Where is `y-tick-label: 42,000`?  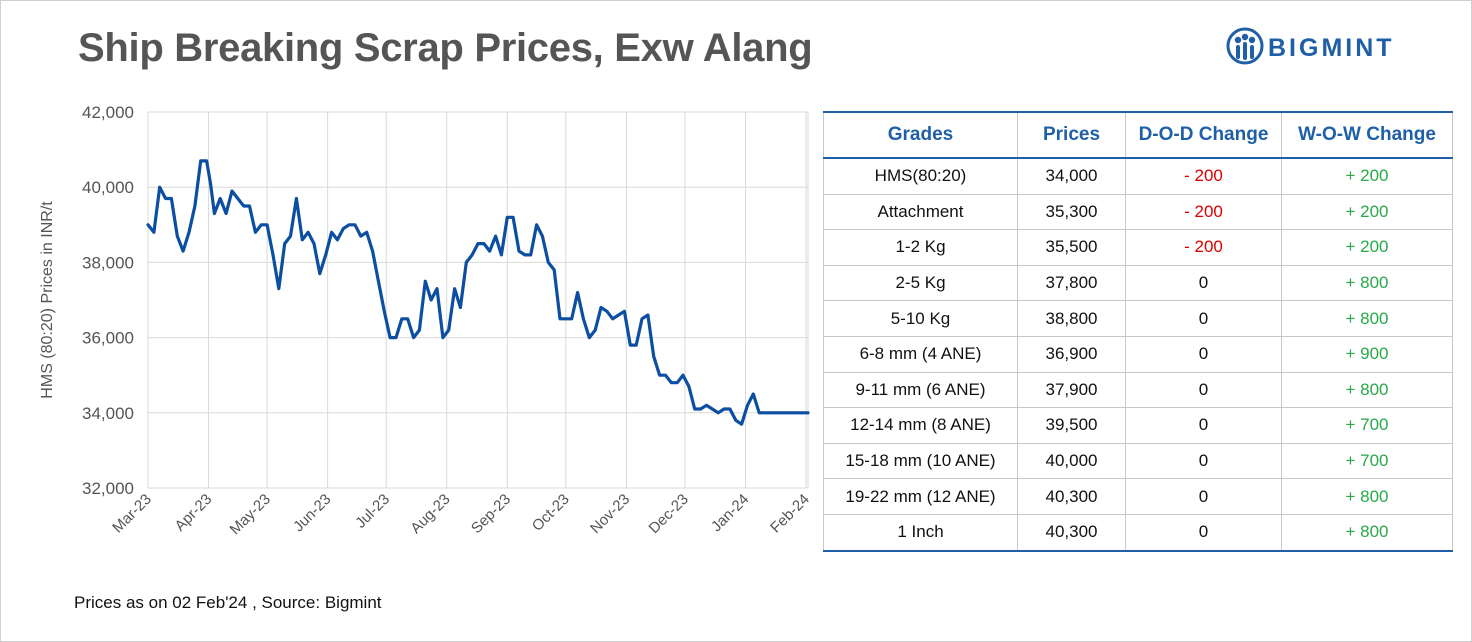
y-tick-label: 42,000 is located at coordinates (108, 112).